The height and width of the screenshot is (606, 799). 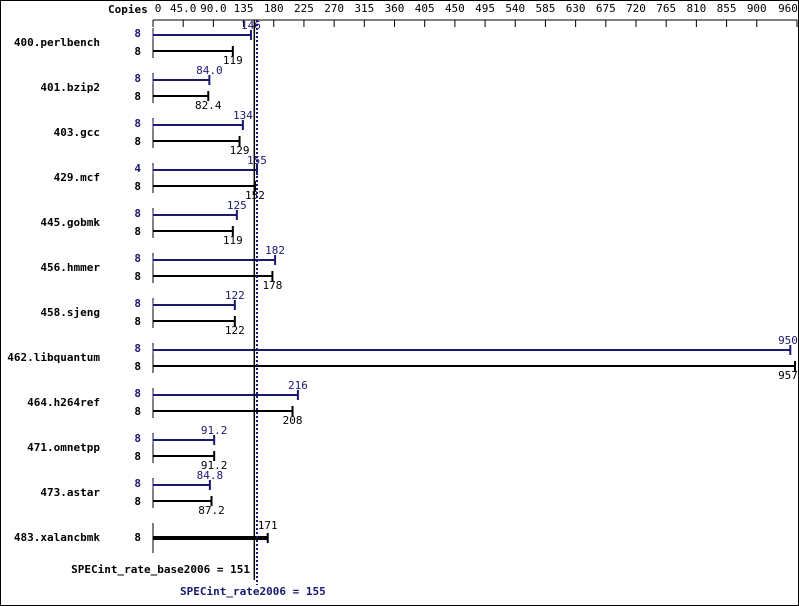 I want to click on category-label: 401.bzip2, so click(x=70, y=87).